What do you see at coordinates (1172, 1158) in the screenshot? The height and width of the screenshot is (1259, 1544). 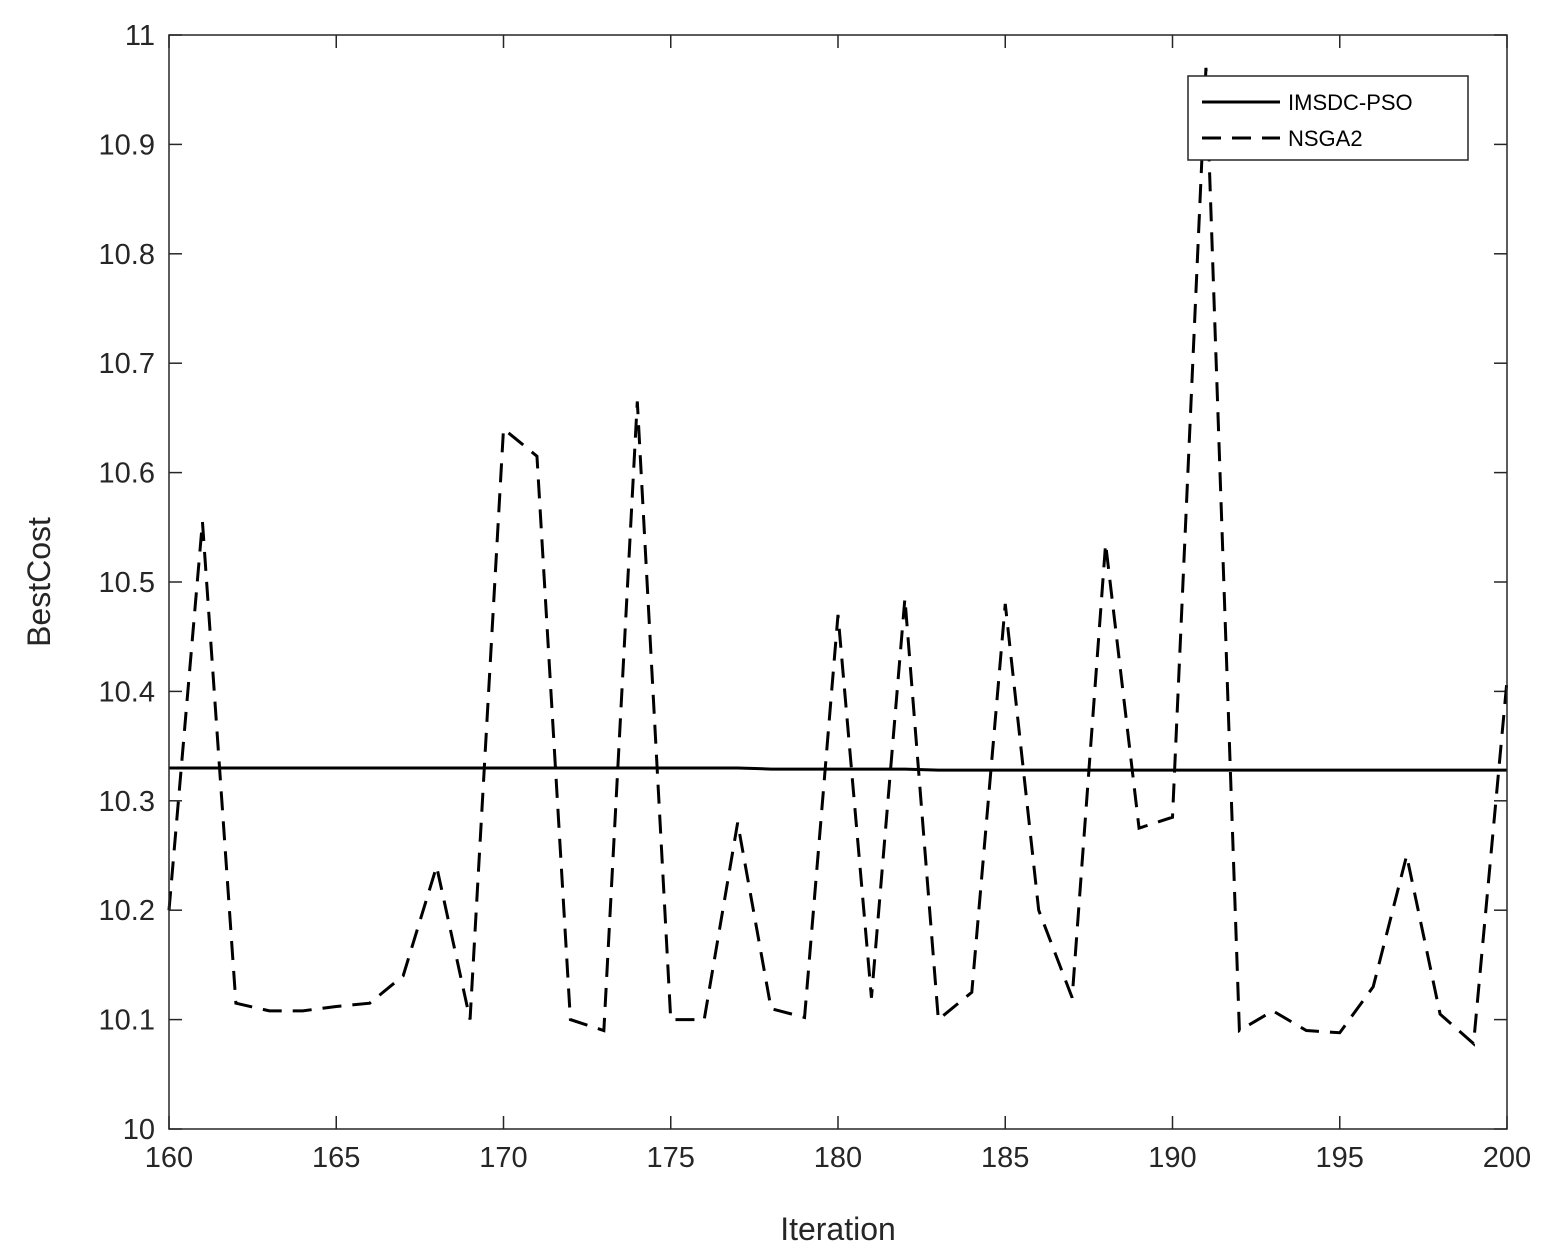 I see `x-tick-label: 190` at bounding box center [1172, 1158].